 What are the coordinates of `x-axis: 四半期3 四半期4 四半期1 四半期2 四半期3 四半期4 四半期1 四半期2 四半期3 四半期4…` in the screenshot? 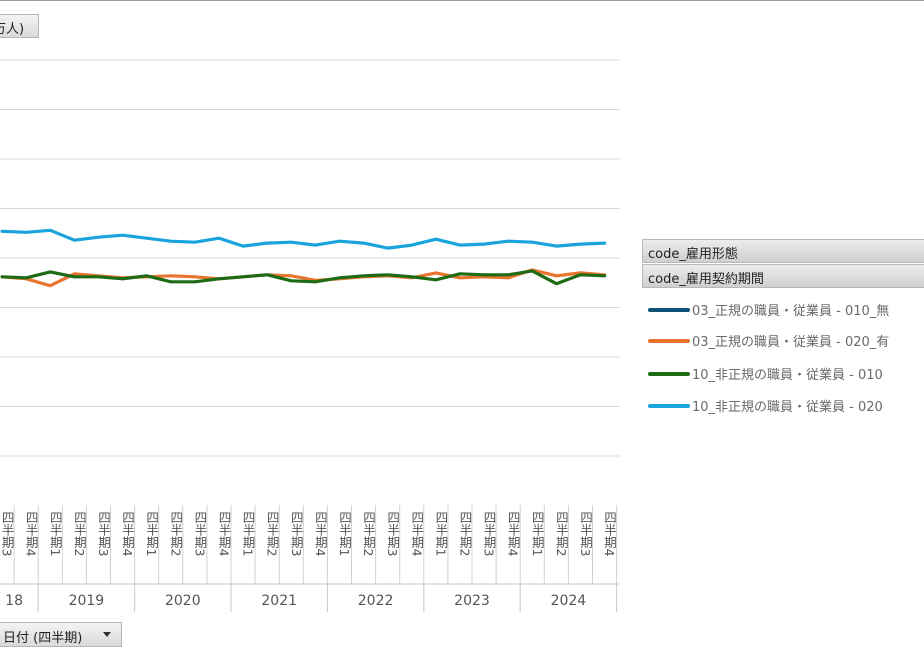 It's located at (310, 558).